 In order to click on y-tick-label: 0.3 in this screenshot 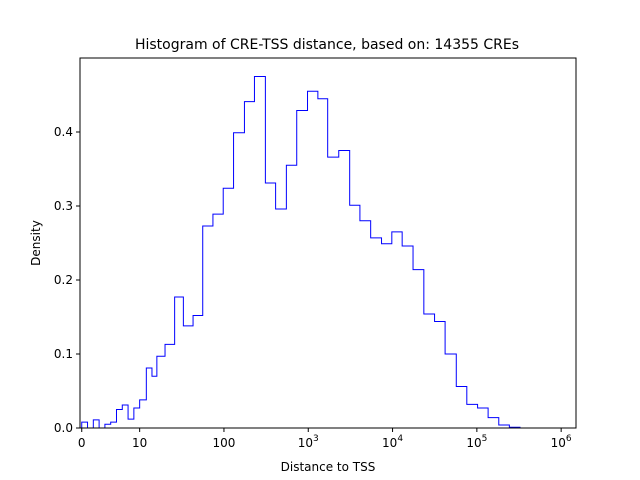, I will do `click(63, 206)`.